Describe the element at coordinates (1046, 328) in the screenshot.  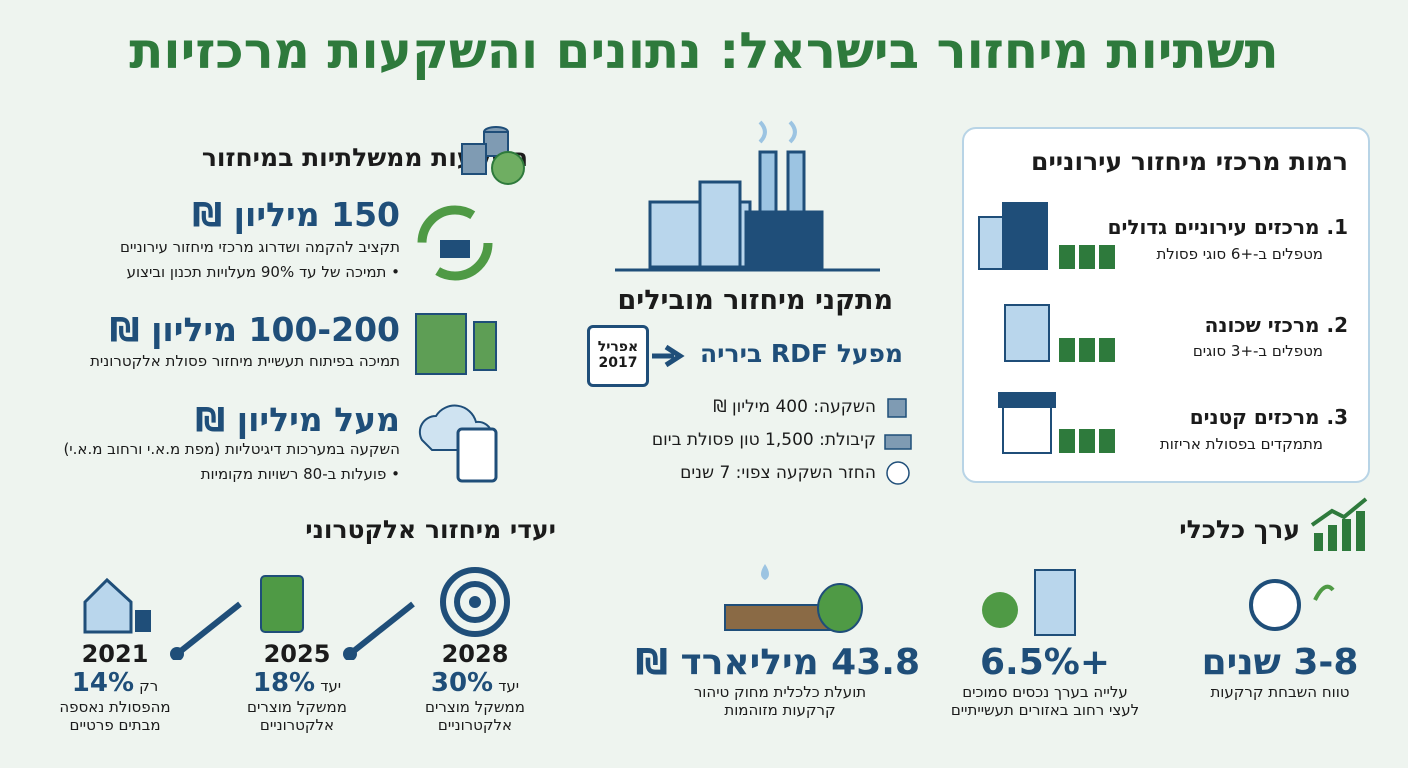
I see `level-icons` at that location.